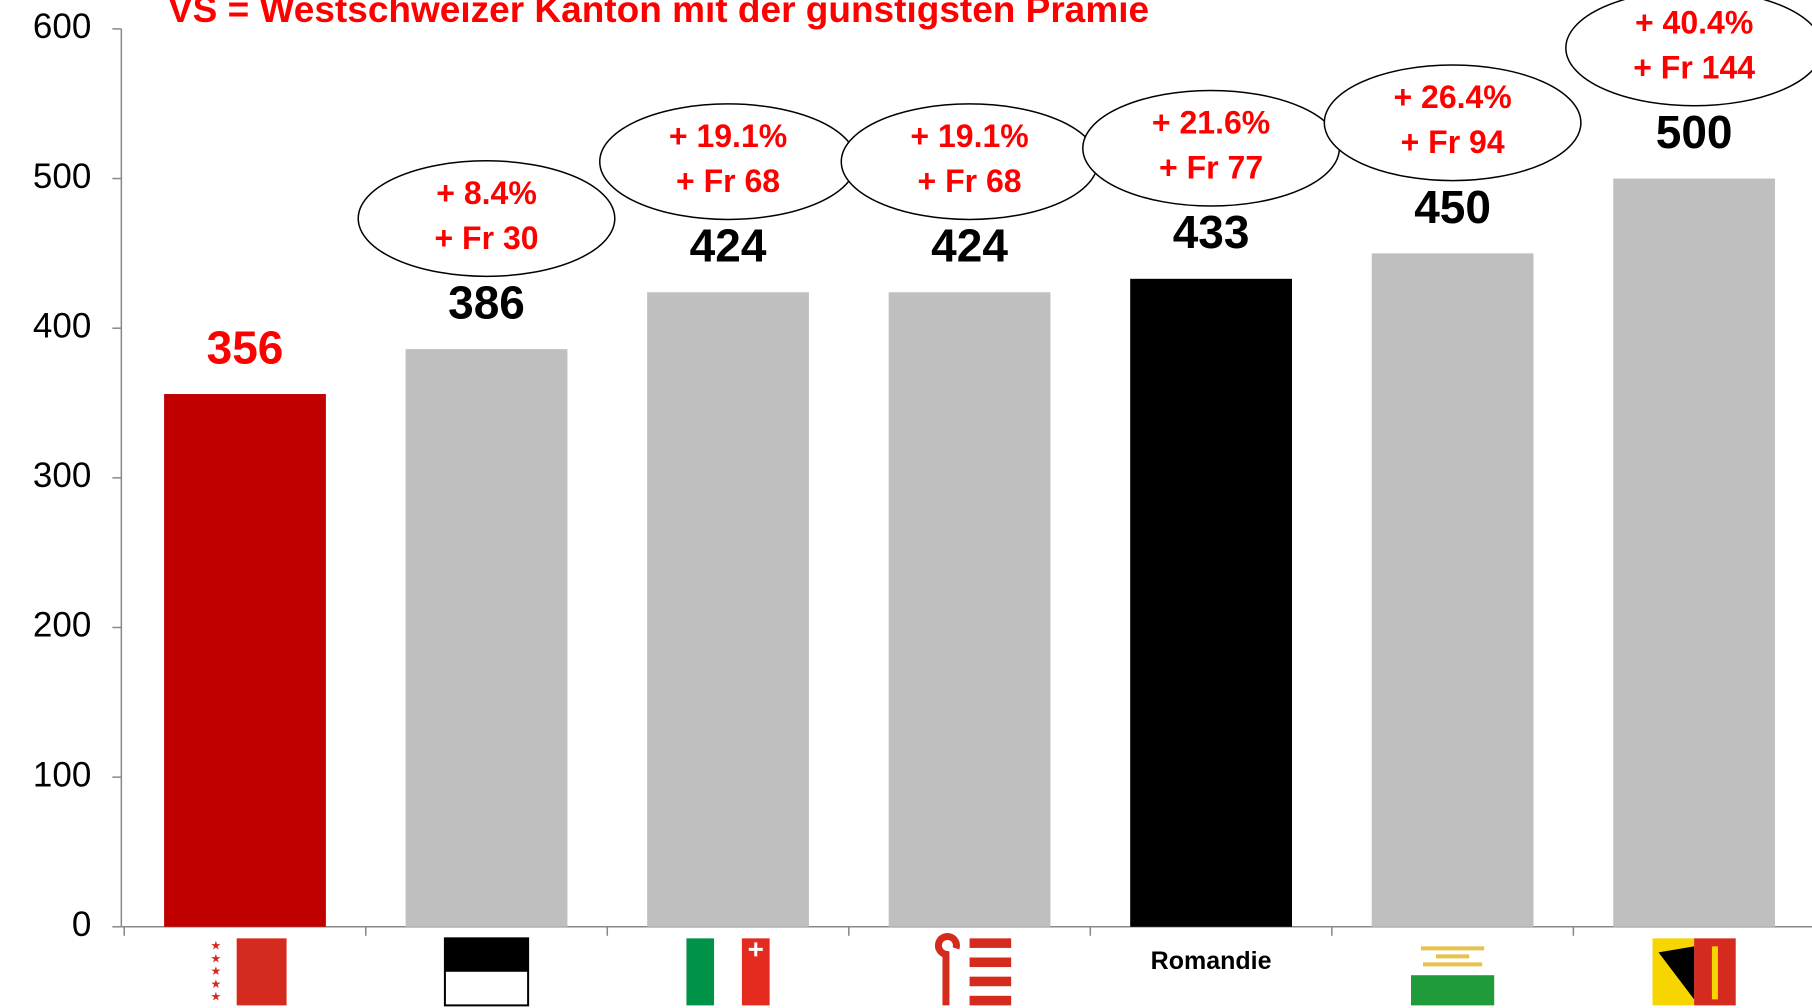 The width and height of the screenshot is (1812, 1008). I want to click on value-label: 356, so click(245, 347).